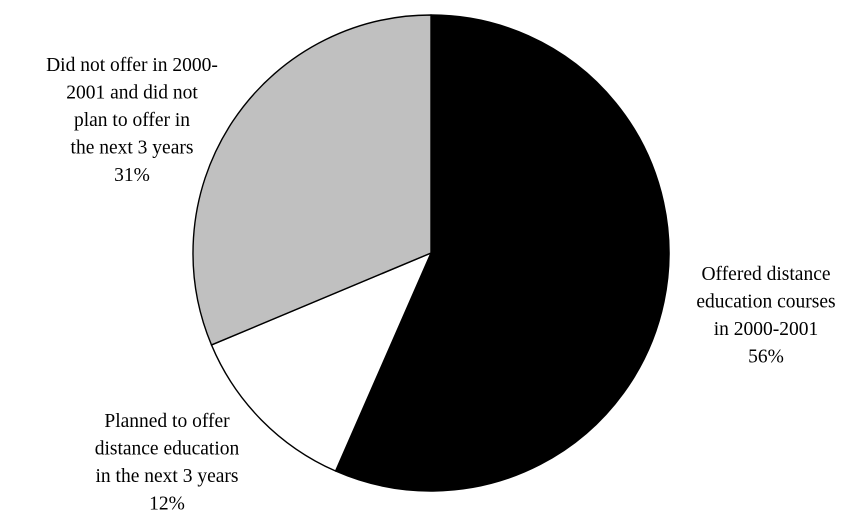 This screenshot has width=854, height=521. I want to click on slice-label-line: in 2000-2001, so click(766, 329).